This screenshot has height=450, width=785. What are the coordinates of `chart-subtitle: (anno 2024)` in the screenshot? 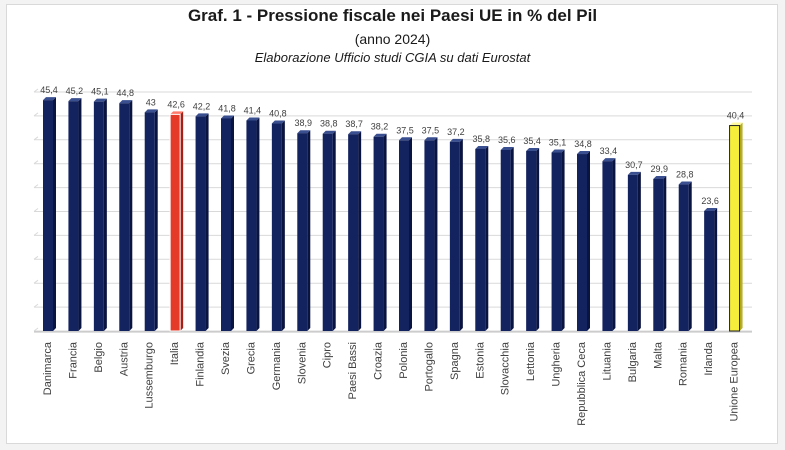 It's located at (392, 39).